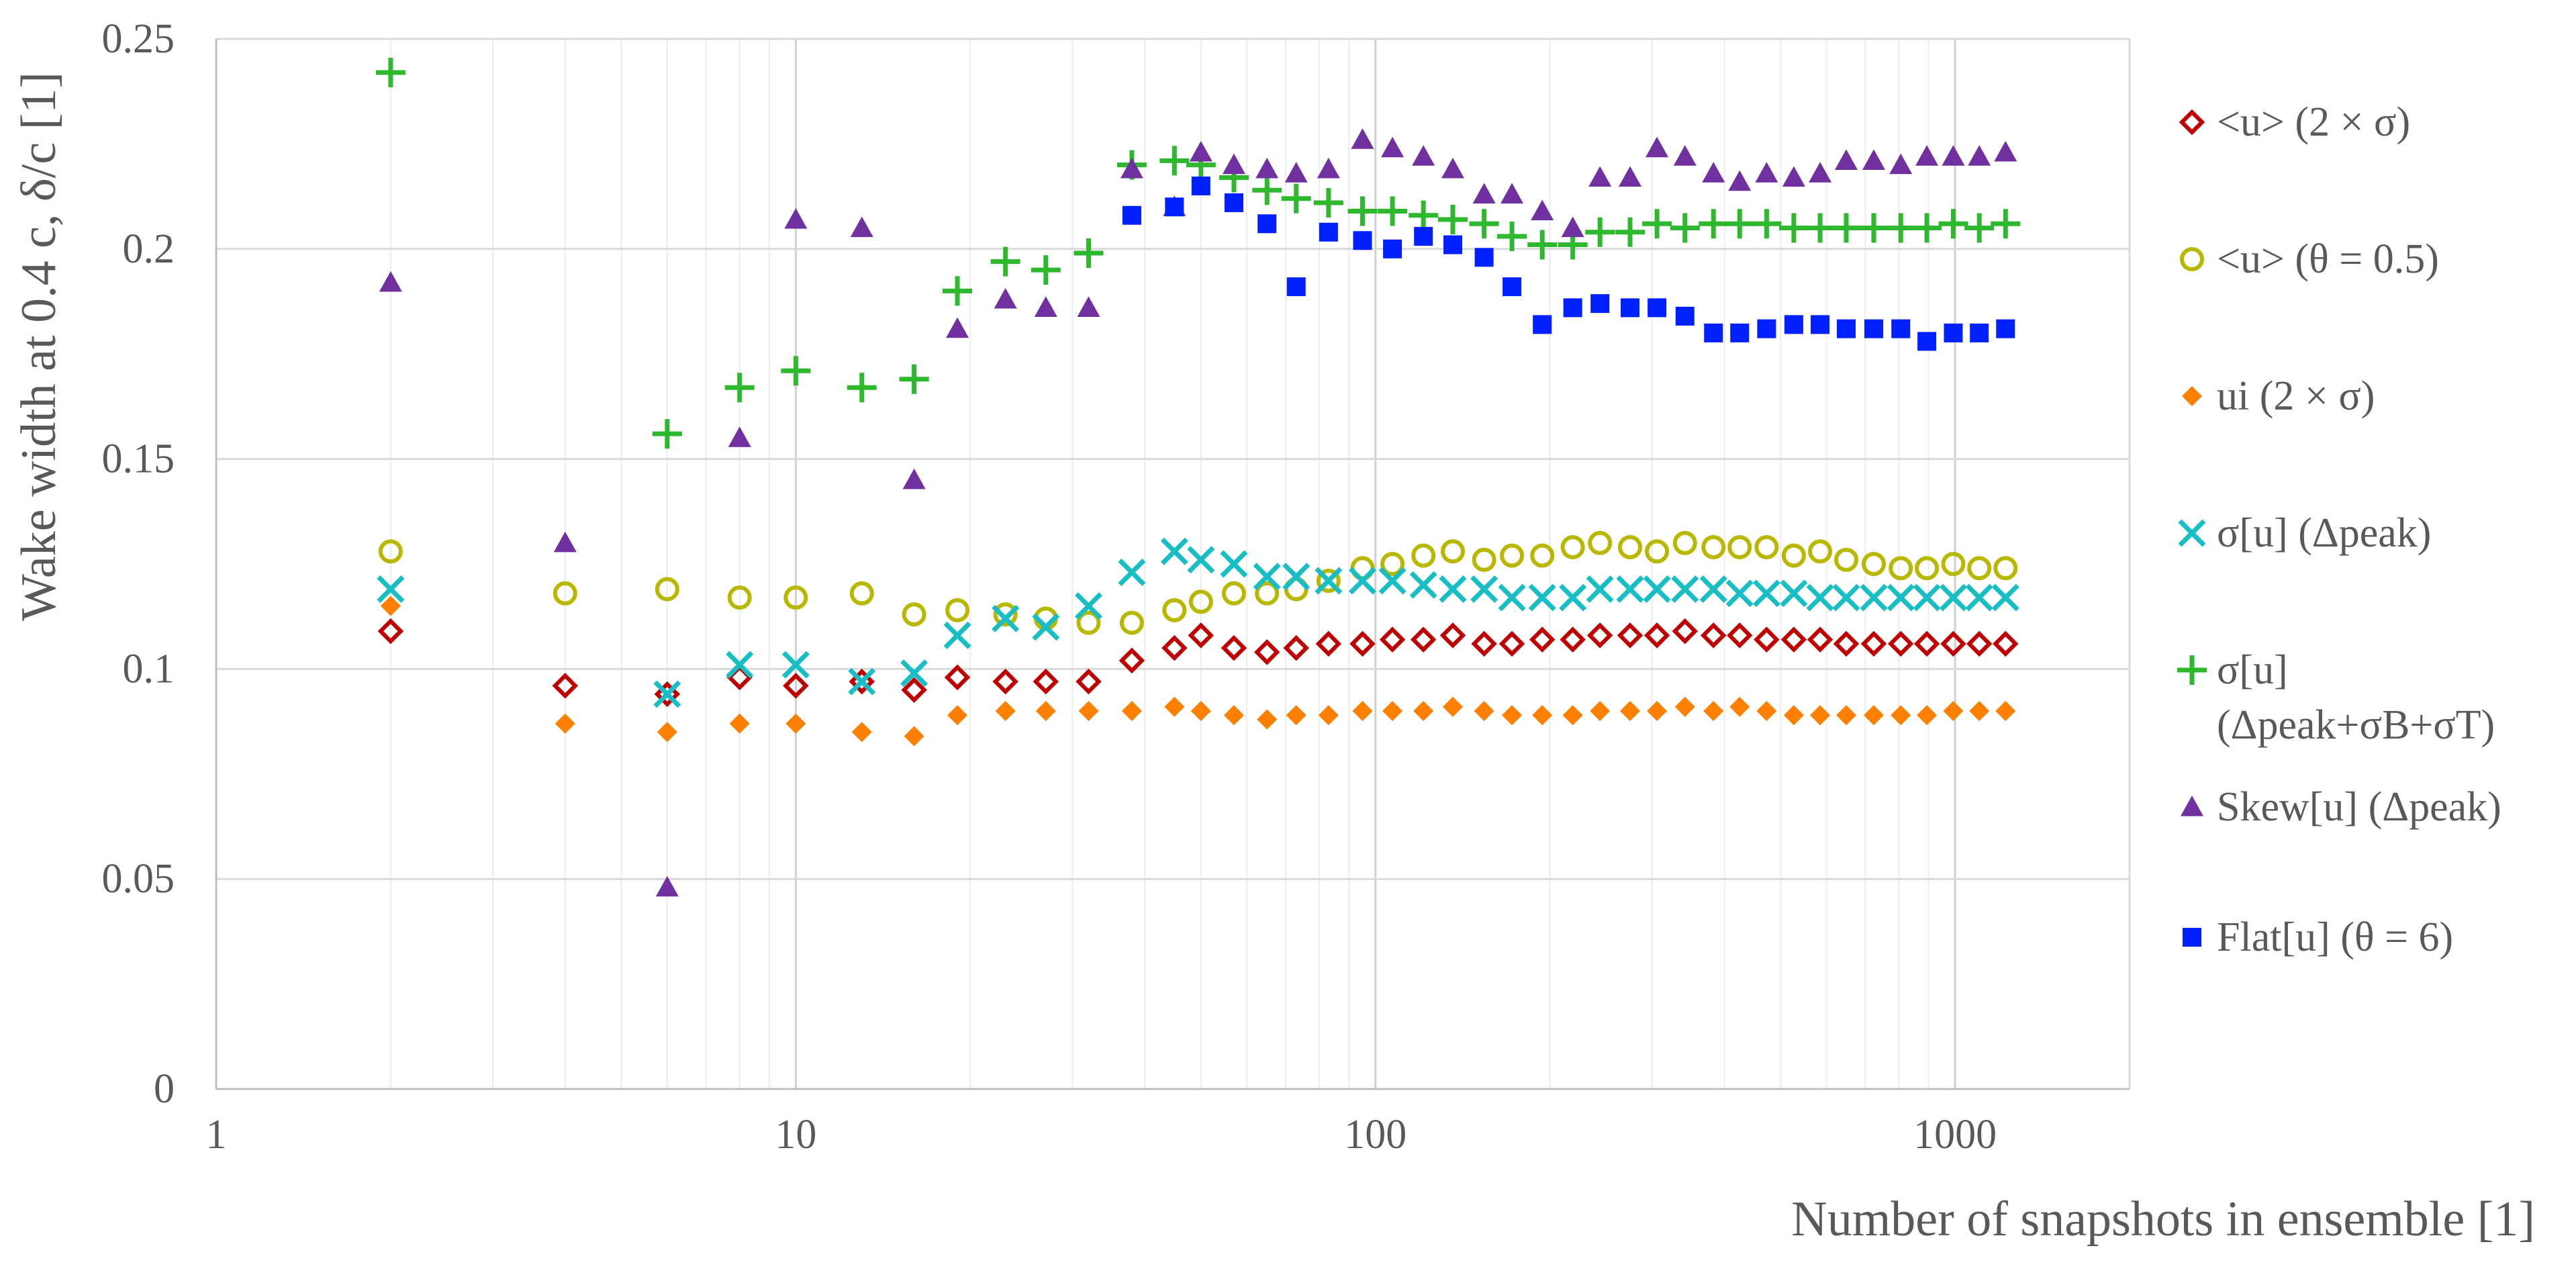  What do you see at coordinates (2252, 670) in the screenshot?
I see `legend-label: σ[u]` at bounding box center [2252, 670].